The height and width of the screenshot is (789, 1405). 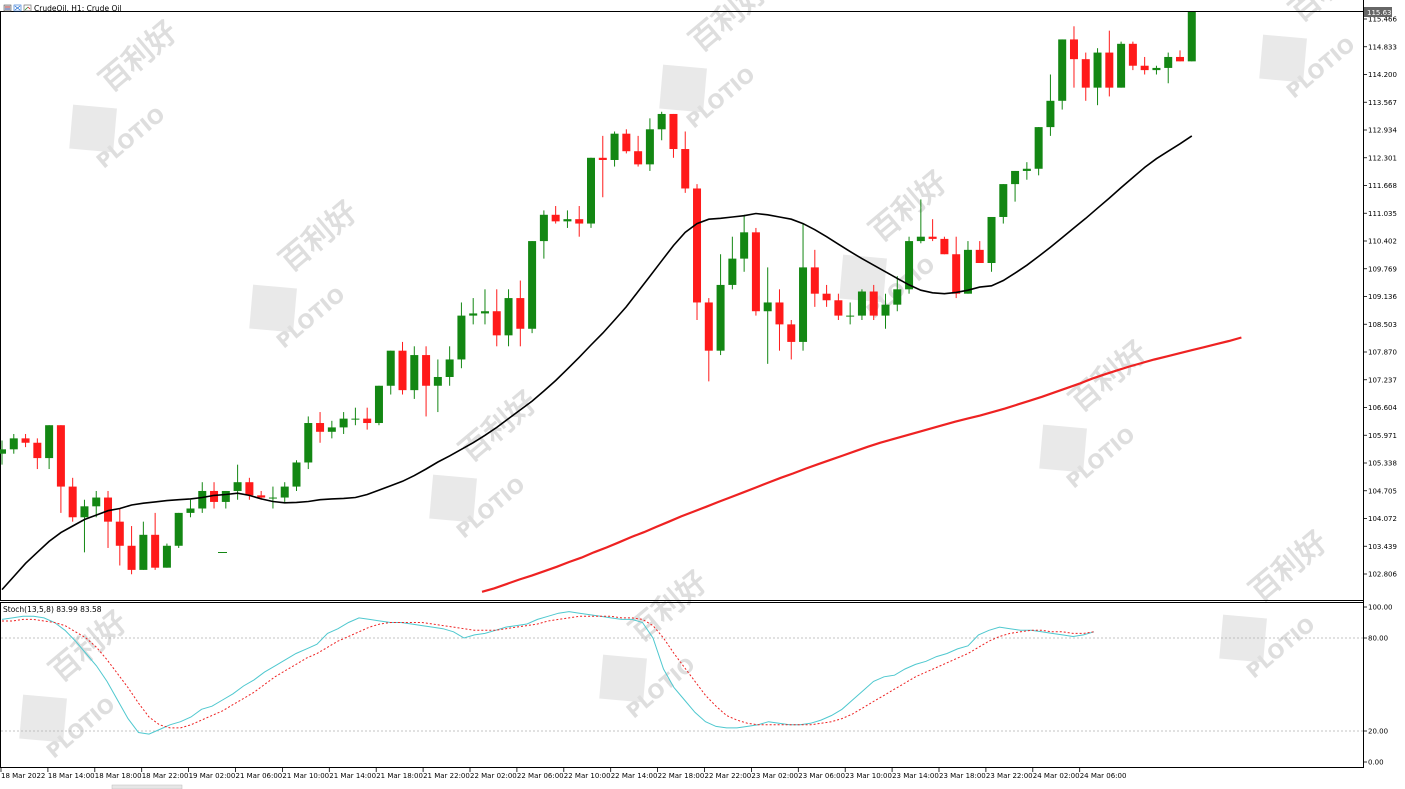 What do you see at coordinates (1009, 776) in the screenshot?
I see `time-tick-label: 23 Mar 22:00` at bounding box center [1009, 776].